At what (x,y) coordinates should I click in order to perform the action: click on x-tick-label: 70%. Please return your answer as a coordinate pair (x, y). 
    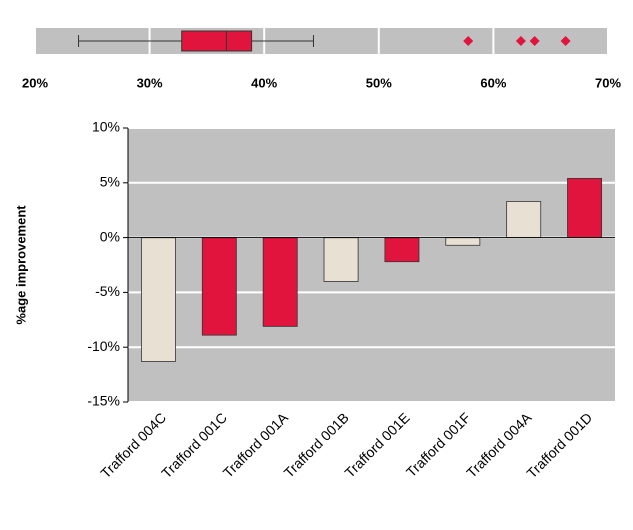
    Looking at the image, I should click on (608, 82).